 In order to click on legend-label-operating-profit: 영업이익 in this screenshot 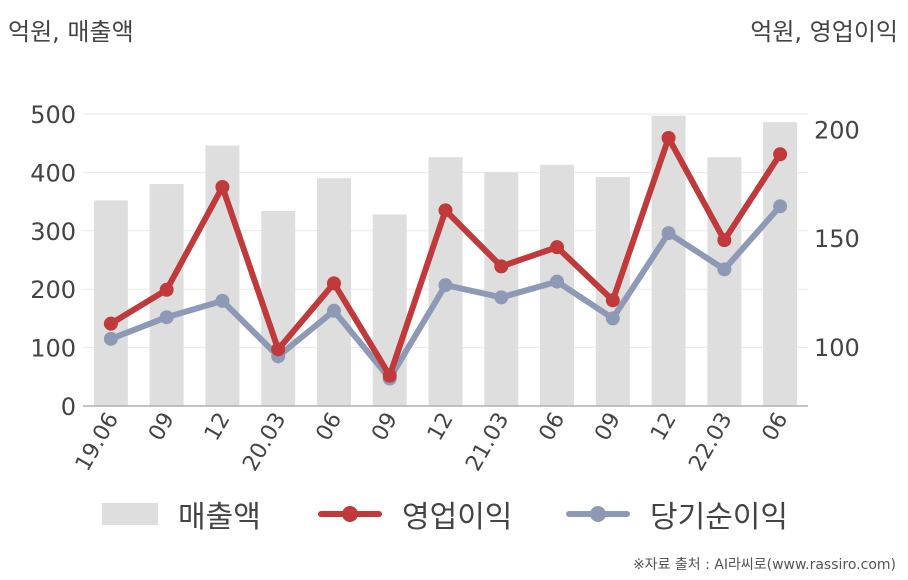, I will do `click(457, 517)`.